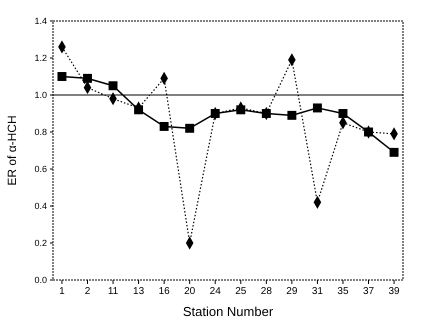 Image resolution: width=436 pixels, height=328 pixels. Describe the element at coordinates (318, 292) in the screenshot. I see `x-tick-label: 31` at that location.